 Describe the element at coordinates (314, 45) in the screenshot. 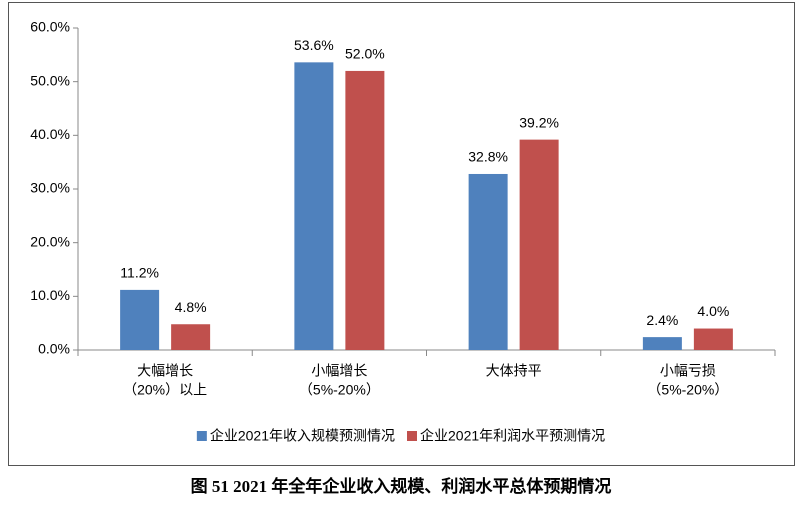

I see `value-label: 53.6%` at that location.